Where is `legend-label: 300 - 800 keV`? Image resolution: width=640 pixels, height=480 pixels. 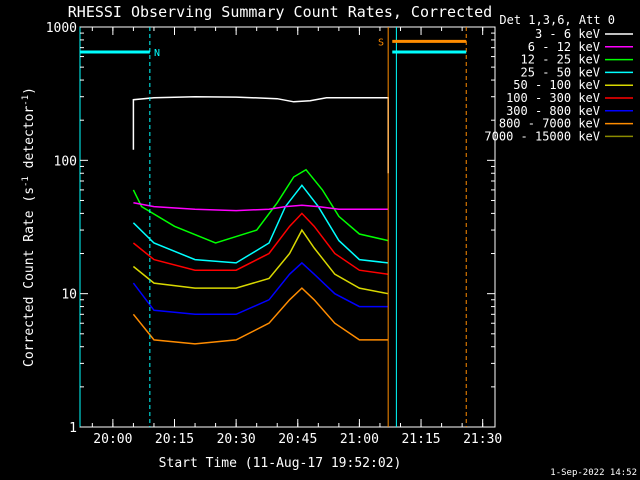
legend-label: 300 - 800 keV is located at coordinates (553, 111).